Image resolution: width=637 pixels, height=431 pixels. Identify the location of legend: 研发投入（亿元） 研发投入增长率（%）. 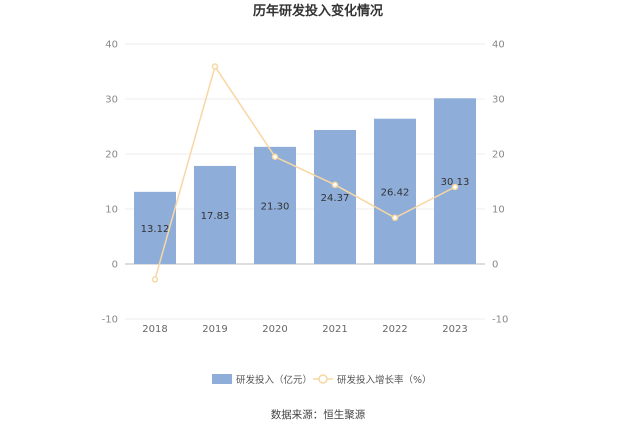
(322, 380).